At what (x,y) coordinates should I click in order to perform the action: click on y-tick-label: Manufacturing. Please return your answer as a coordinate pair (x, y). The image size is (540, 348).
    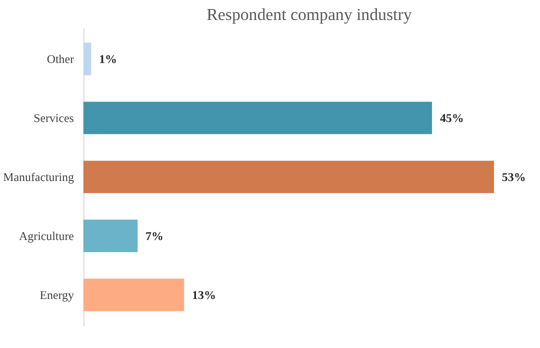
    Looking at the image, I should click on (38, 177).